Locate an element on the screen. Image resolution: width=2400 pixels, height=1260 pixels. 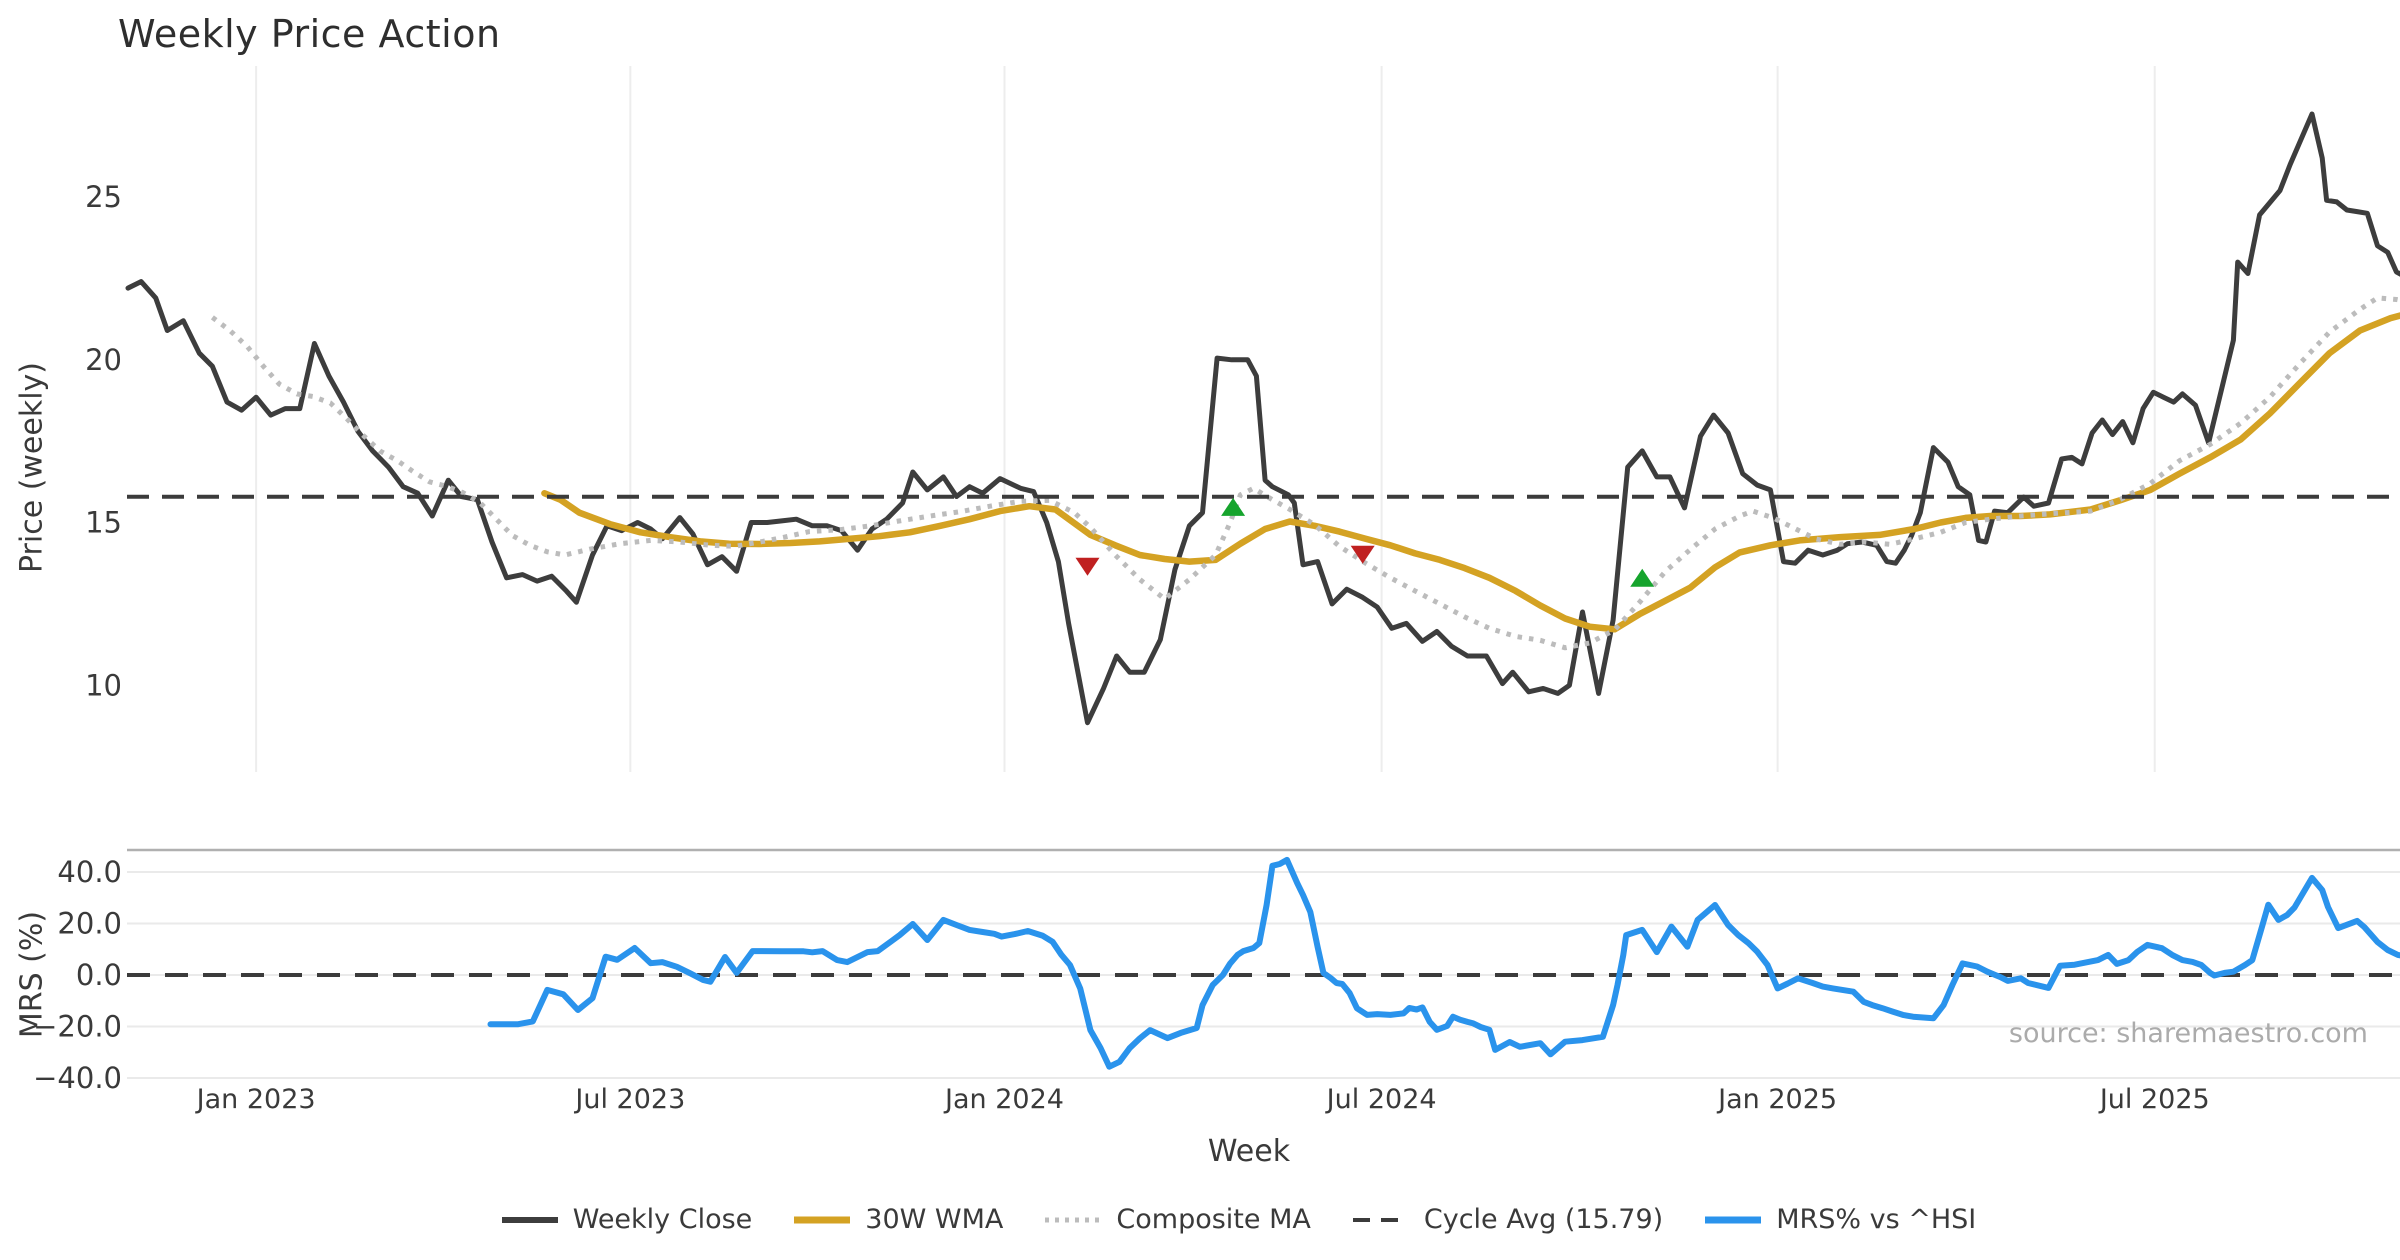
price-ytick-label: 25 is located at coordinates (103, 197).